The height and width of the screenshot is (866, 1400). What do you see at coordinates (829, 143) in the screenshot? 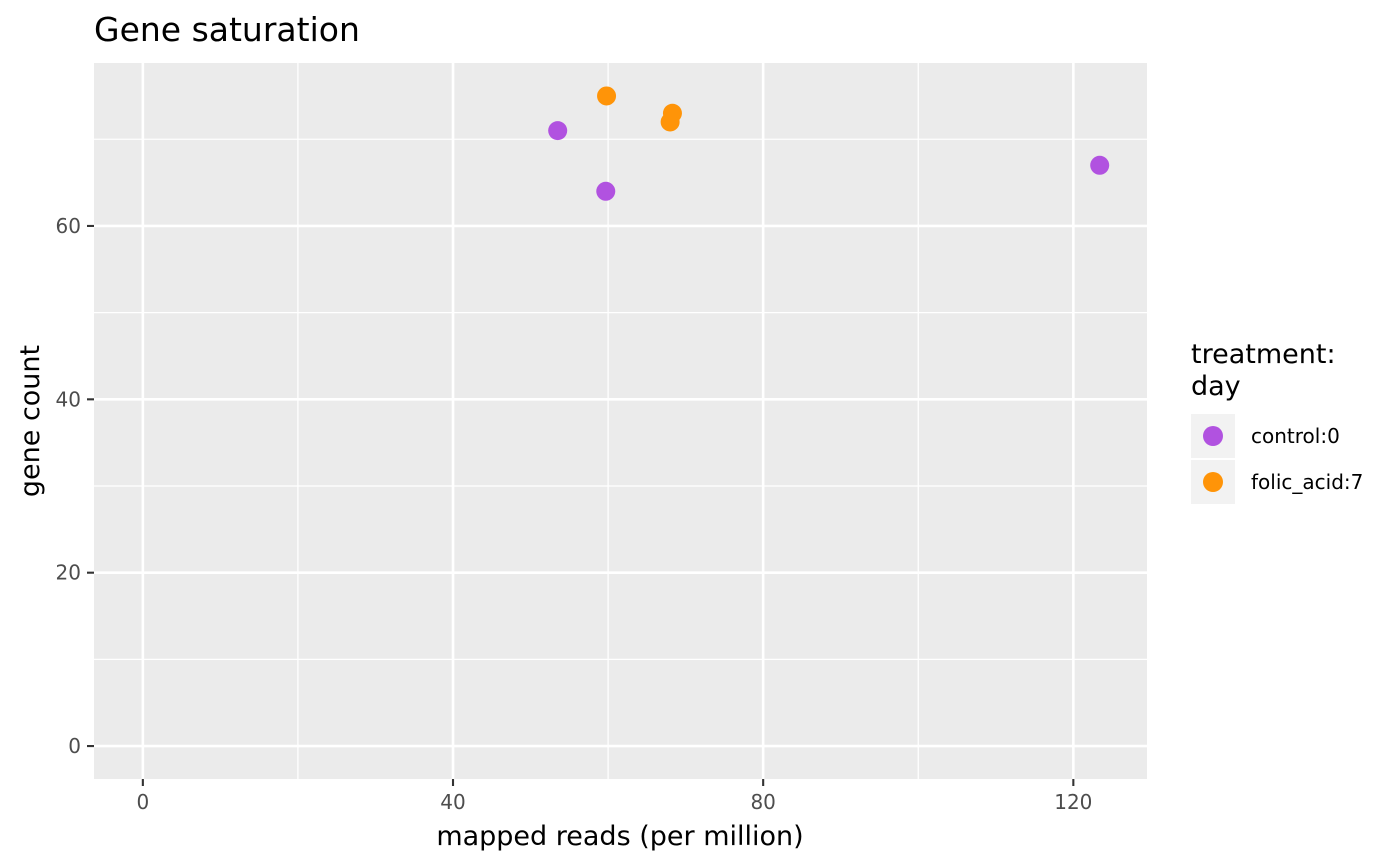
I see `data-points` at bounding box center [829, 143].